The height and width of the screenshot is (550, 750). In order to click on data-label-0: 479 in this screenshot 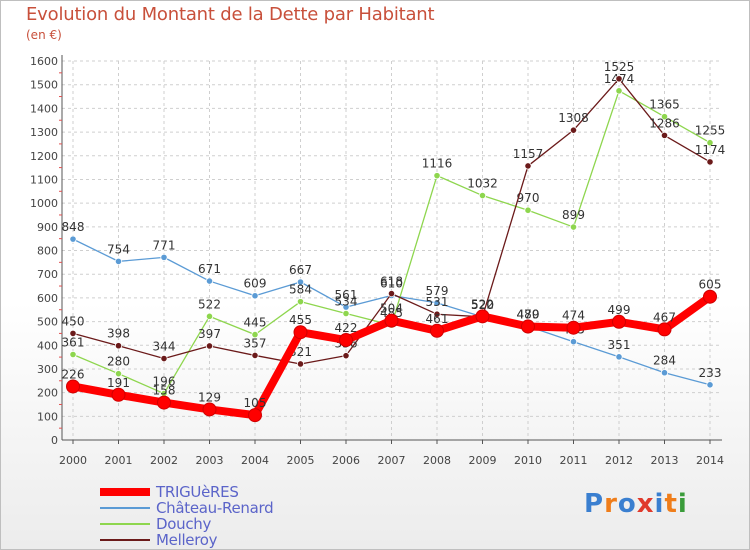, I will do `click(528, 315)`.